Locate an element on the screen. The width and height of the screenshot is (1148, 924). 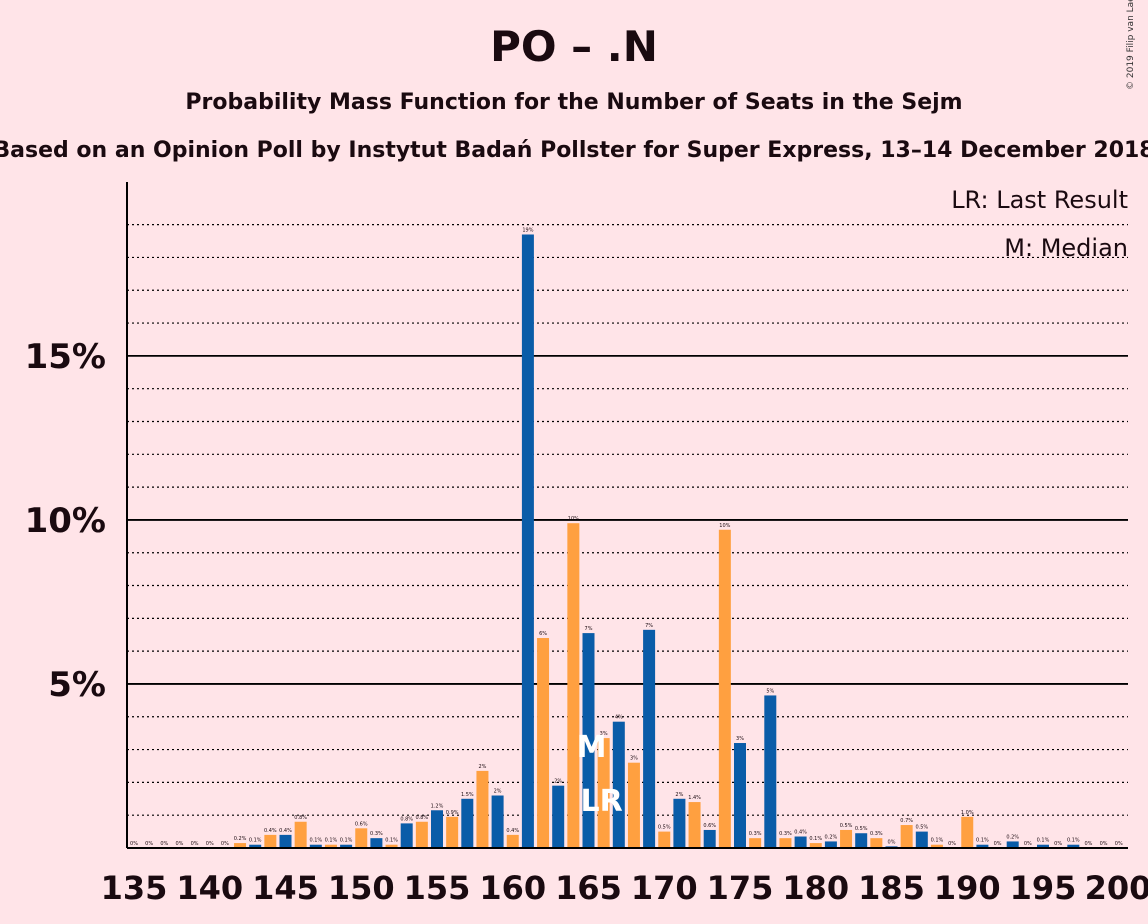
x-tick-label: 155 is located at coordinates (437, 888).